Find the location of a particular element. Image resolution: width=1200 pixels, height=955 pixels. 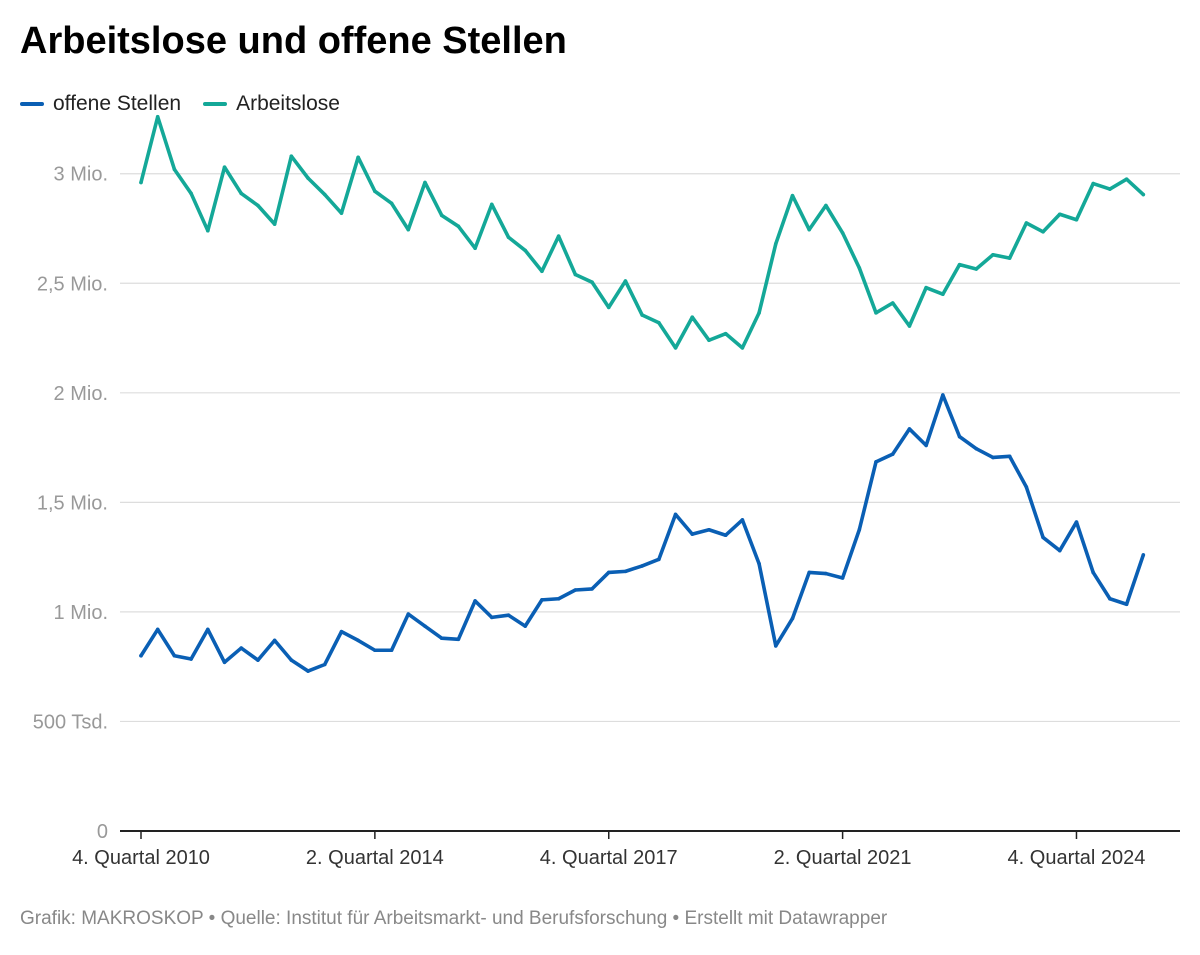

y-tick-label: 3 Mio. is located at coordinates (81, 175).